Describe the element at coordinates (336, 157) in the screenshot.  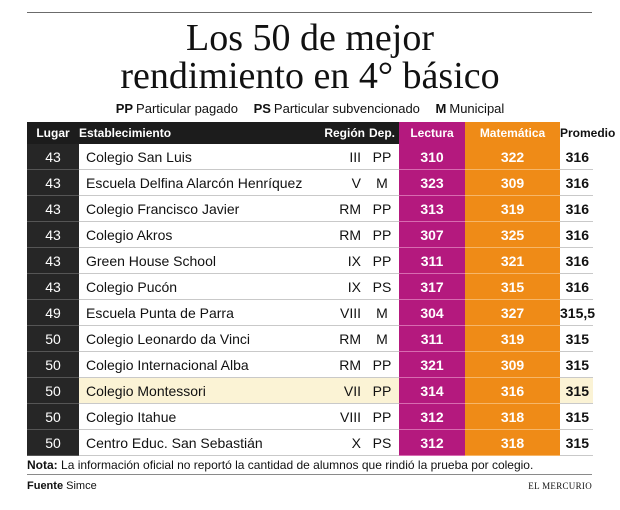
I see `cell-region: III` at that location.